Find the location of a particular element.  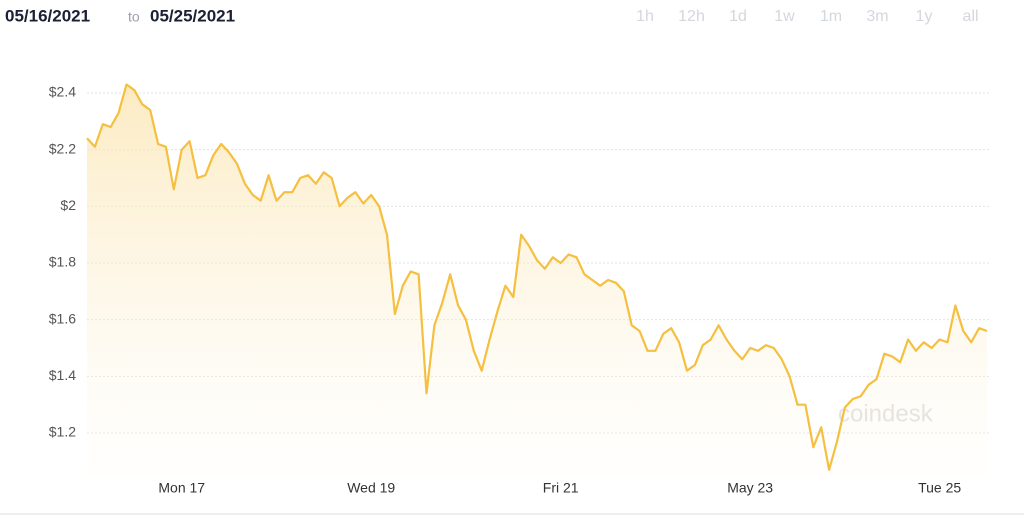

end-date: 05/25/2021 is located at coordinates (192, 15).